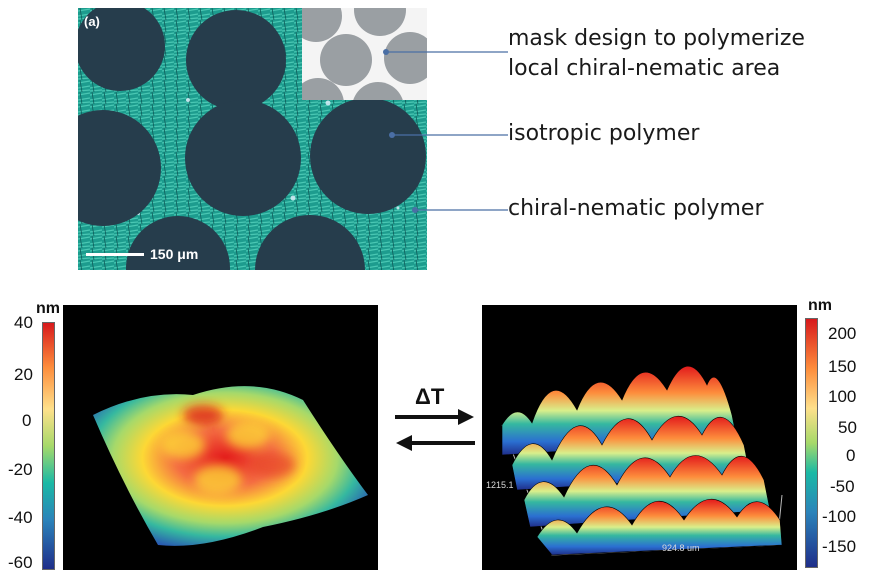  Describe the element at coordinates (642, 460) in the screenshot. I see `right-surface-image` at that location.